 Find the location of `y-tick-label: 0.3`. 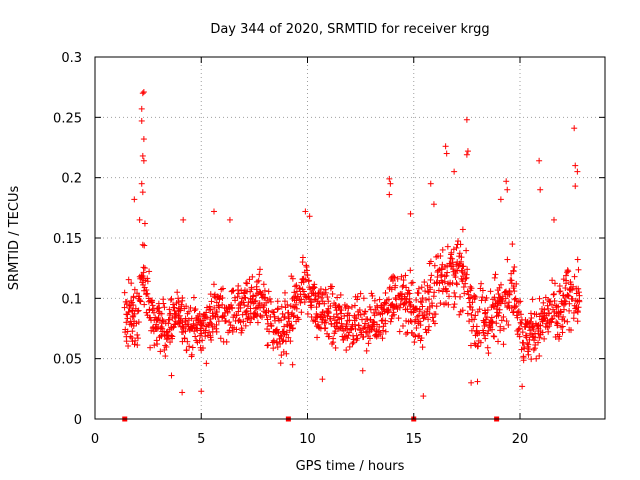

y-tick-label: 0.3 is located at coordinates (71, 58).